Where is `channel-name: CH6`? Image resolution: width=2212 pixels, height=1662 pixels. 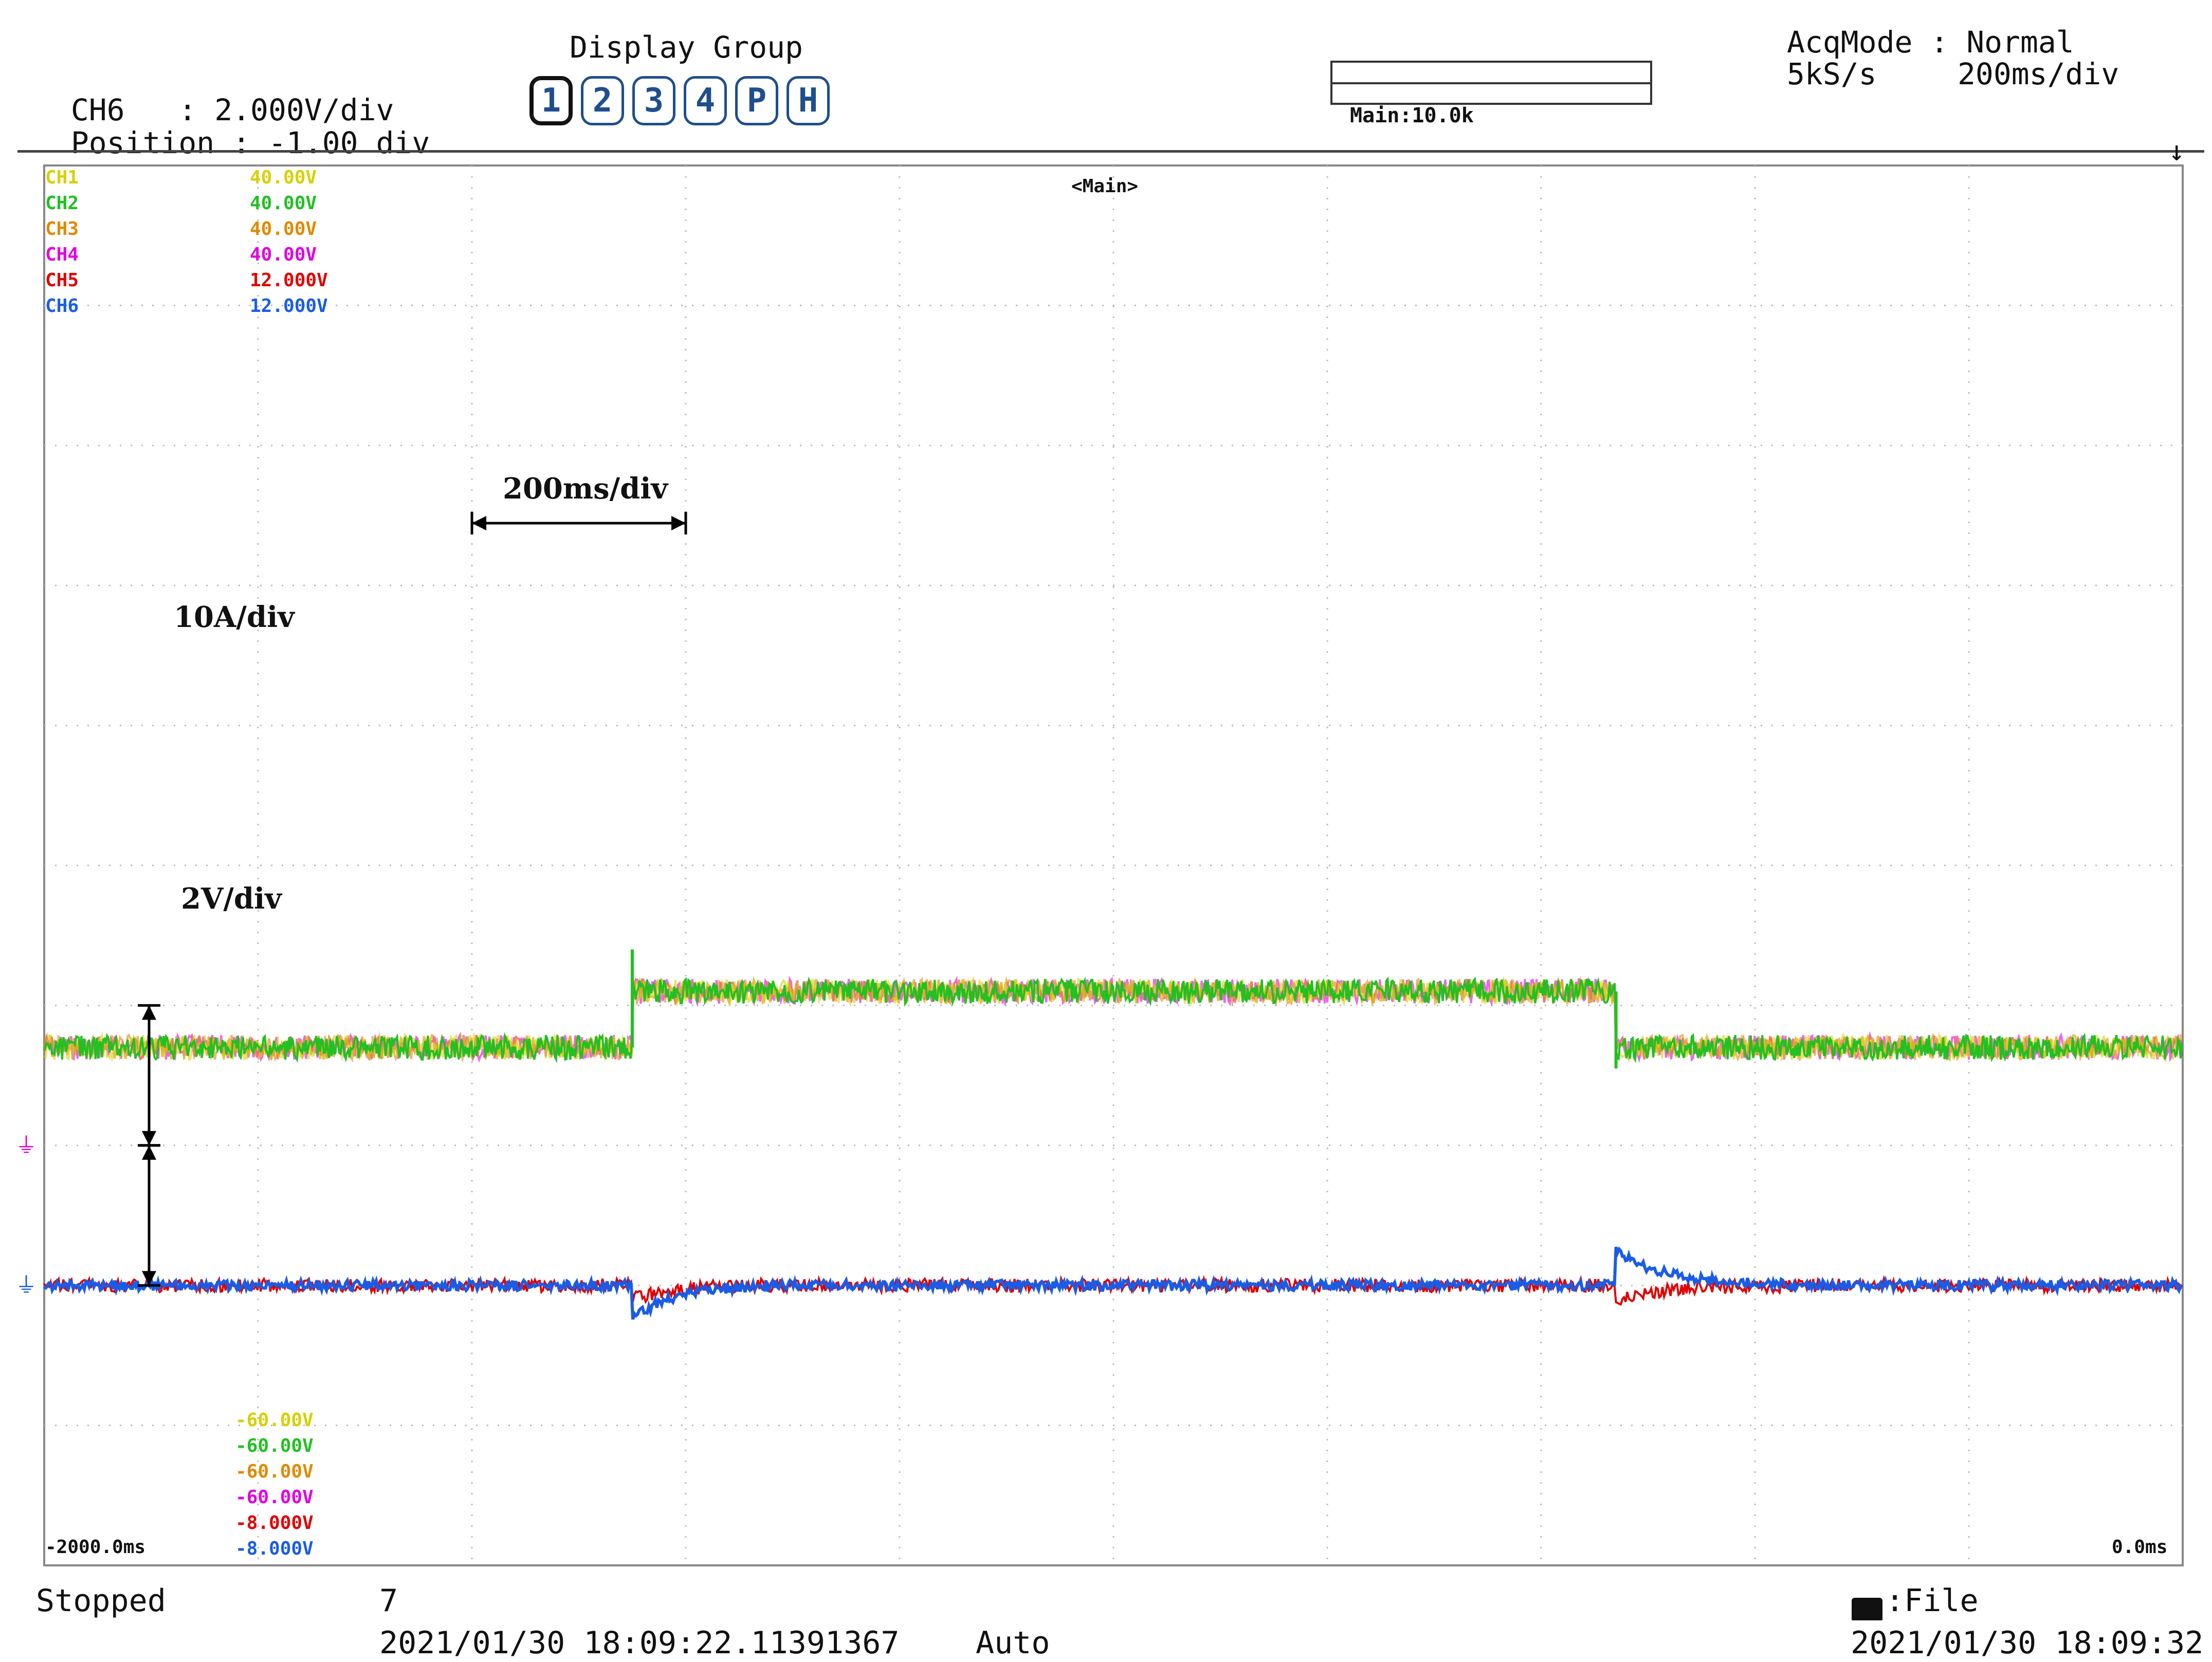 channel-name: CH6 is located at coordinates (98, 110).